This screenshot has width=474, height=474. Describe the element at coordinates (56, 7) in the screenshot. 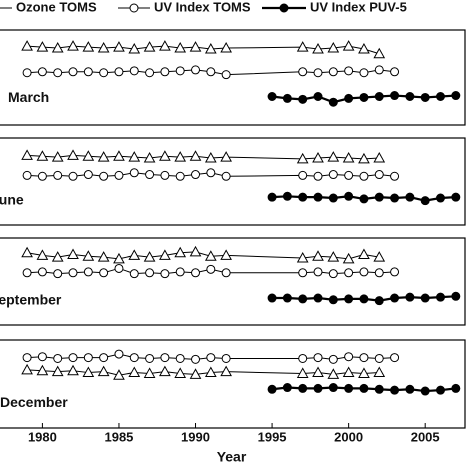

I see `legend-label: Ozone TOMS` at that location.